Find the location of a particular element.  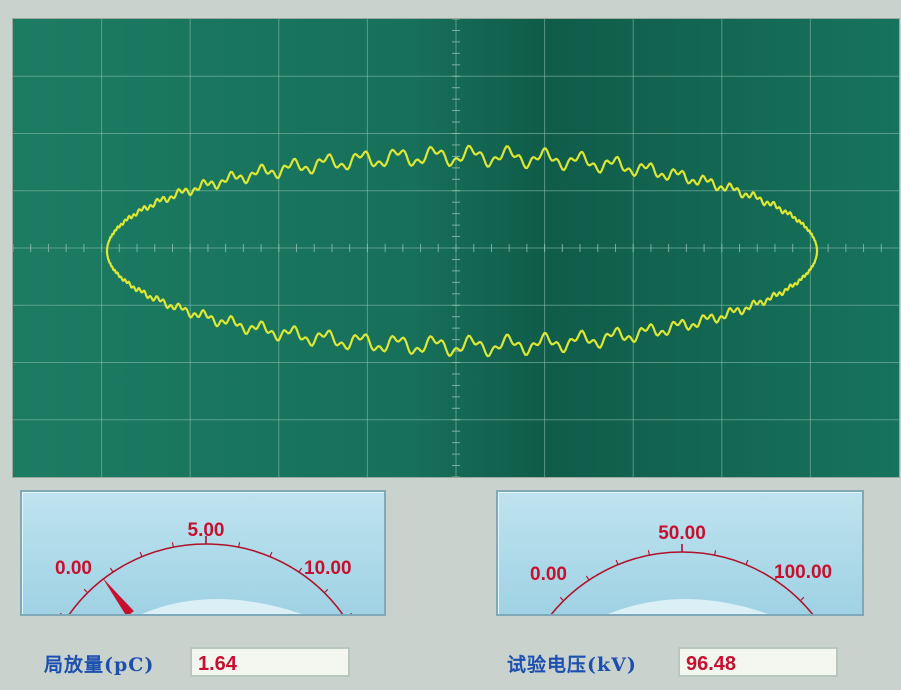

pd-readout-value: 1.64 is located at coordinates (270, 662).